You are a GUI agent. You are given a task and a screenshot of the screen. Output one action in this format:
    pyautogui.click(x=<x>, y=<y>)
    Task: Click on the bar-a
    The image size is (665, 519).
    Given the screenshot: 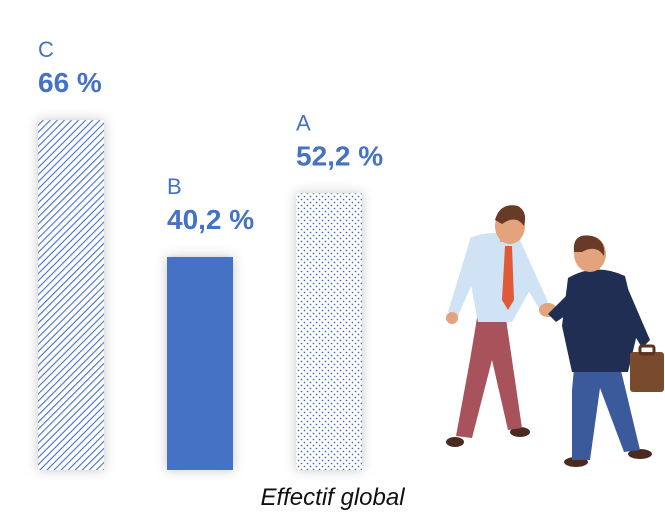 What is the action you would take?
    pyautogui.click(x=329, y=331)
    